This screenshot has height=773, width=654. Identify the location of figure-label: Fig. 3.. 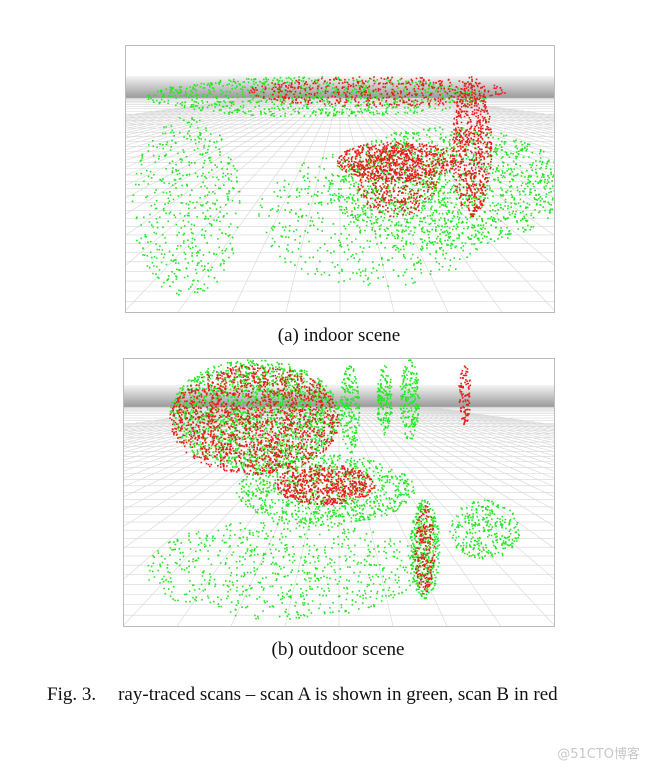
(72, 694).